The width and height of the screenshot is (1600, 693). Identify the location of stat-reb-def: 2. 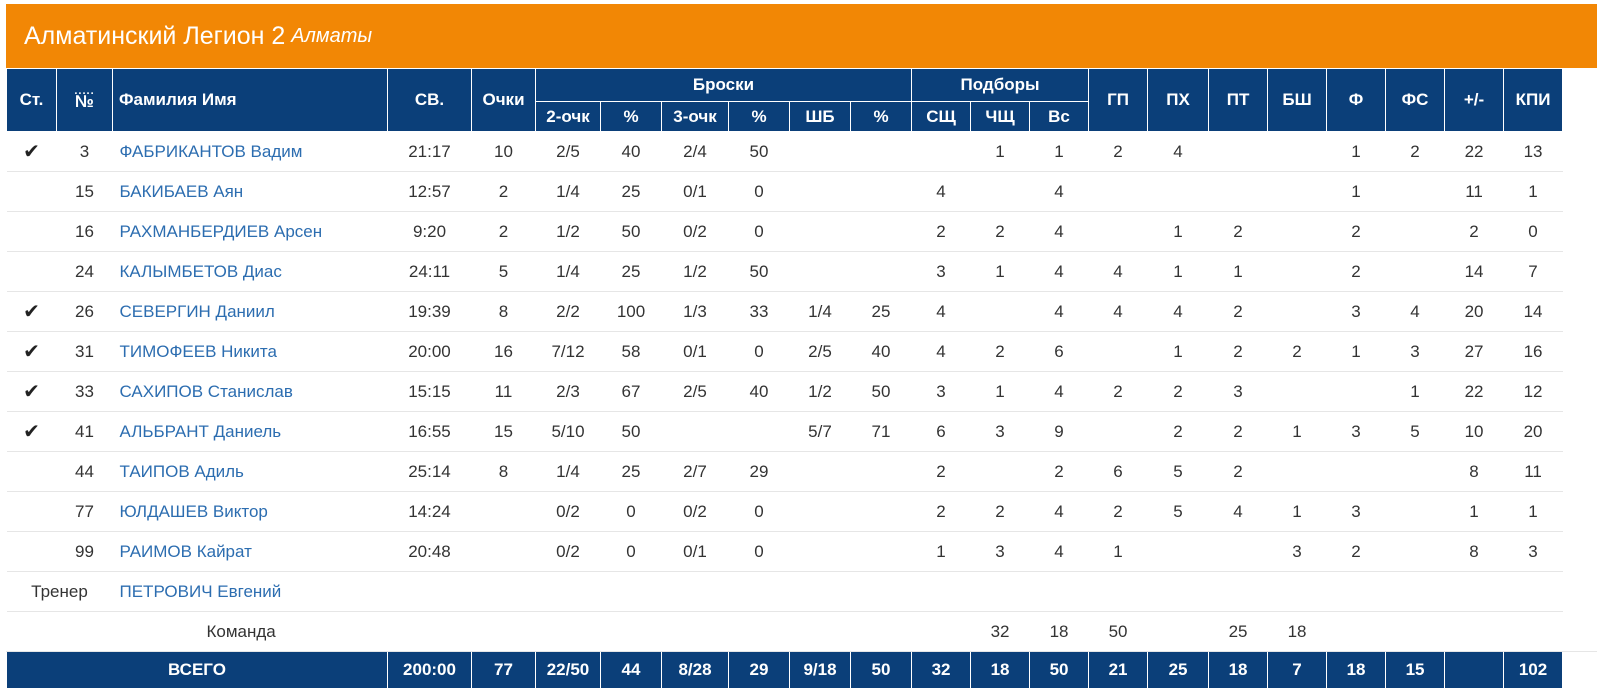
(941, 511).